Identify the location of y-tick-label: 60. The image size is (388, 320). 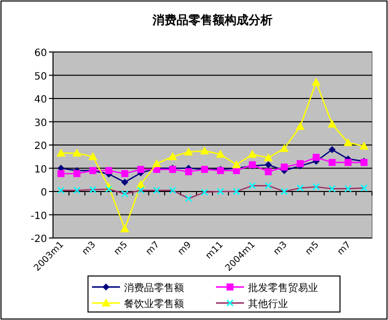
(40, 53).